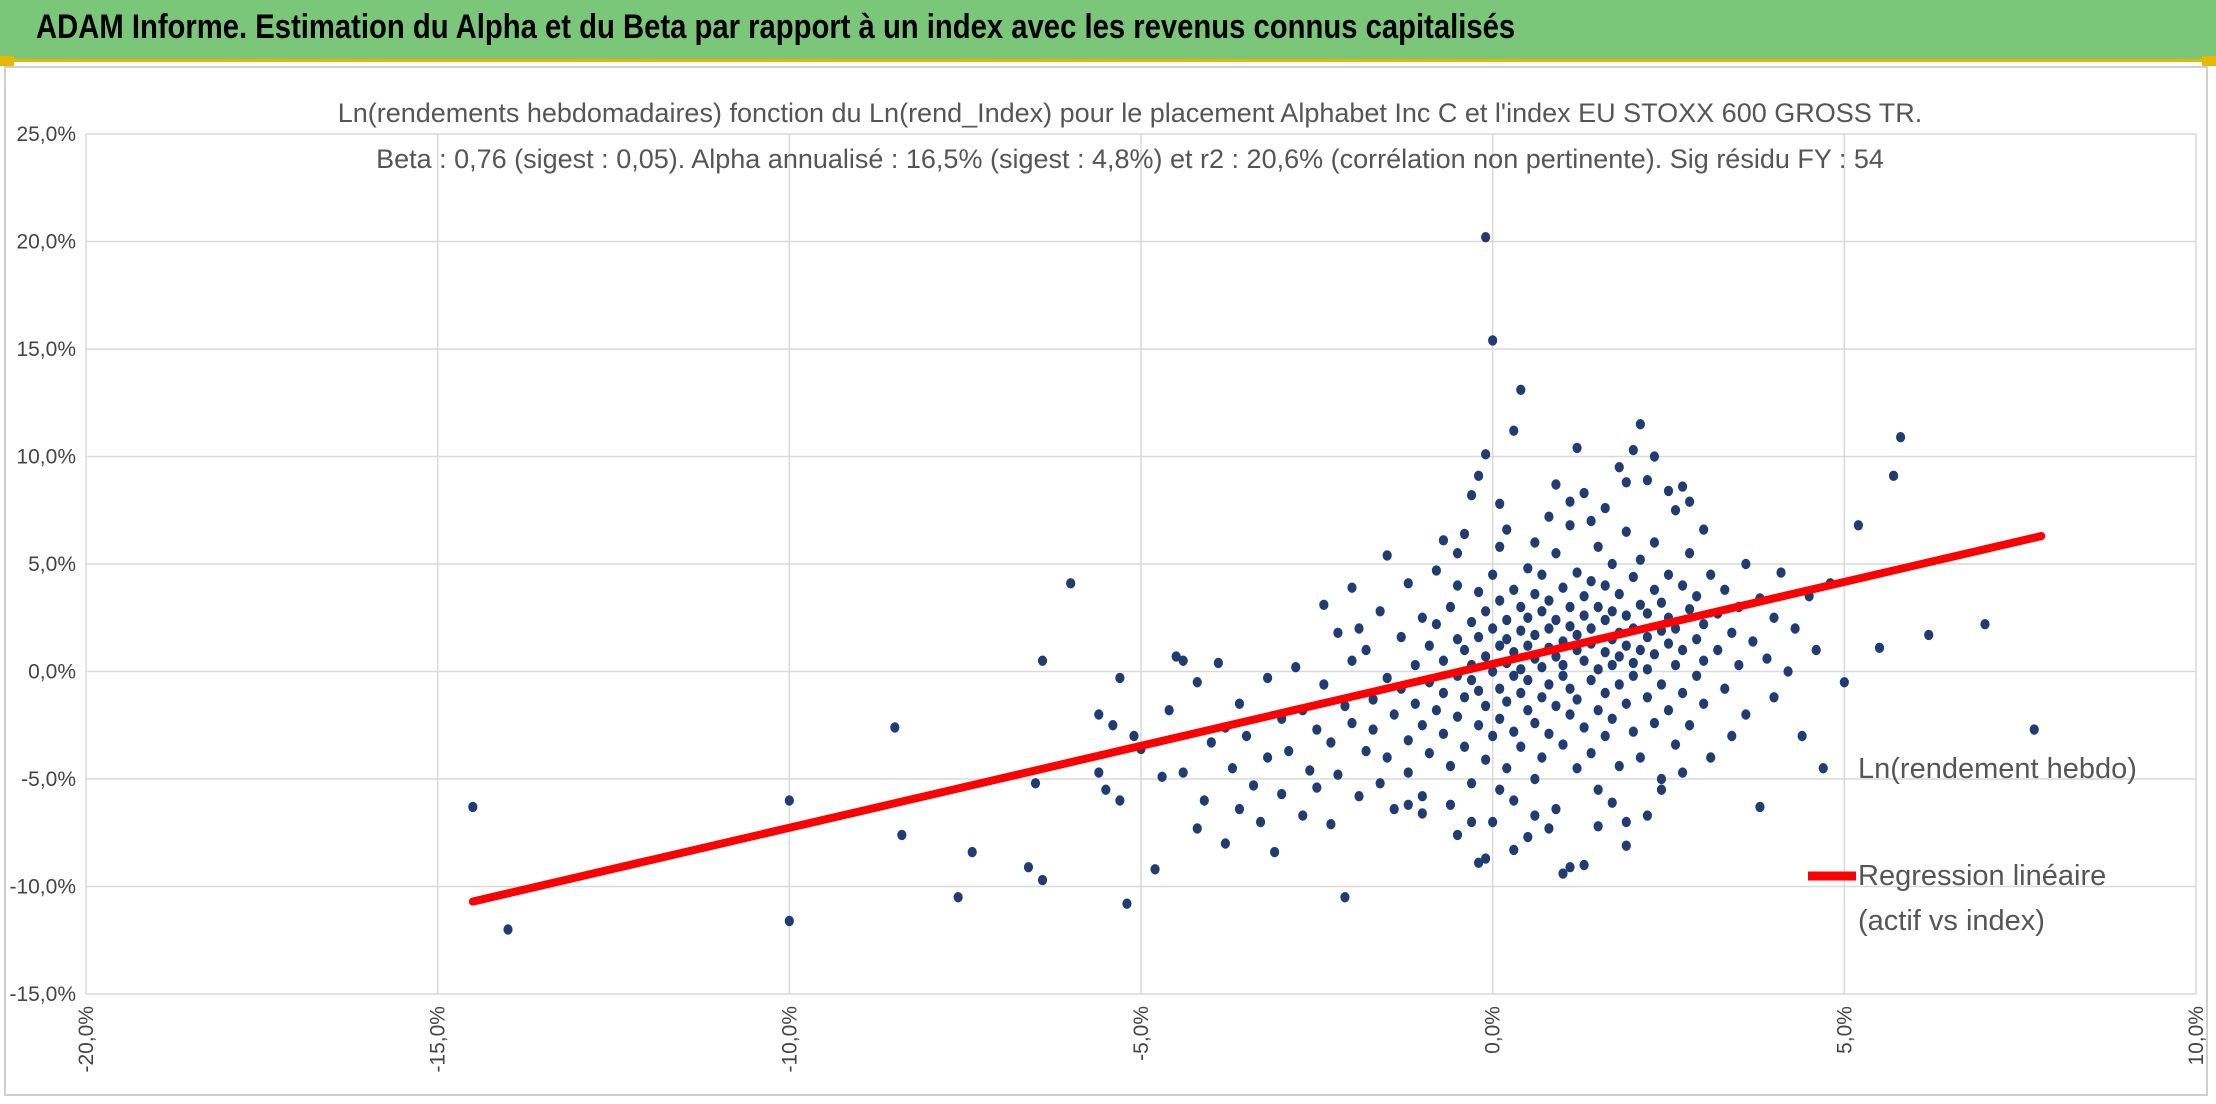 The height and width of the screenshot is (1104, 2216). I want to click on x-tick-label: -15,0%, so click(438, 1039).